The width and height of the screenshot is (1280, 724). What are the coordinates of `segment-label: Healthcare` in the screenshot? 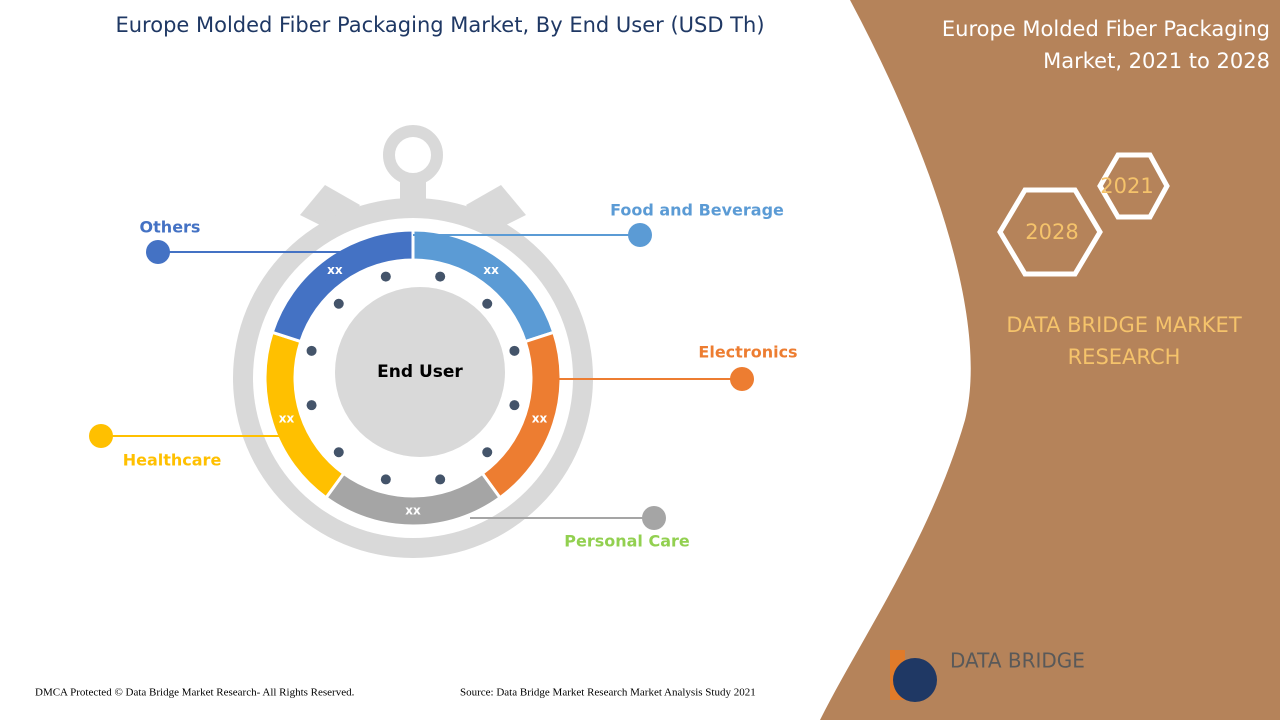 It's located at (172, 460).